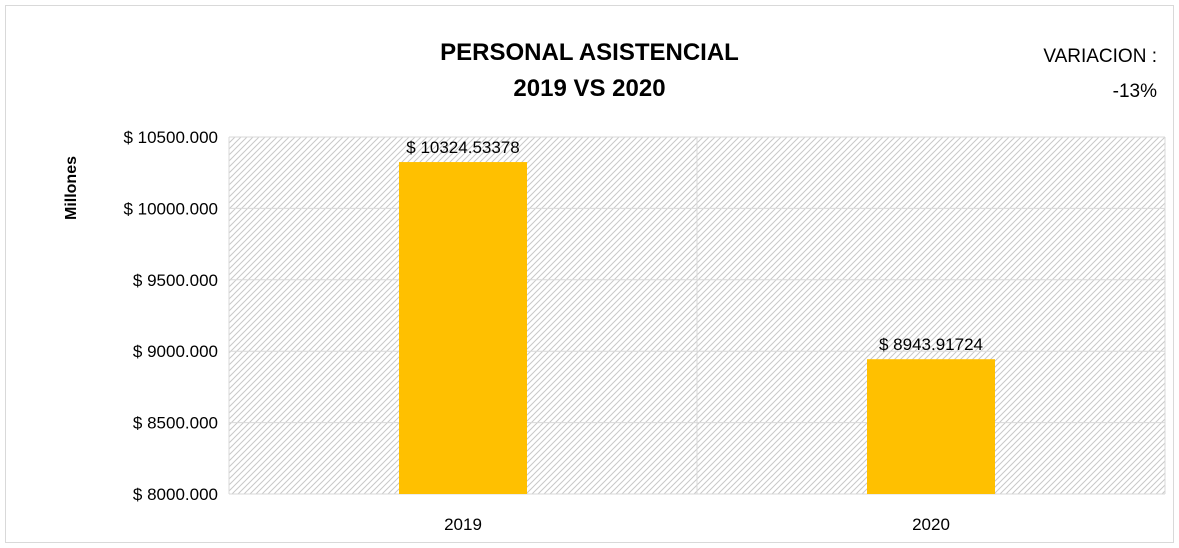 This screenshot has width=1179, height=548. What do you see at coordinates (175, 351) in the screenshot?
I see `y-tick-label: $ 9000.000` at bounding box center [175, 351].